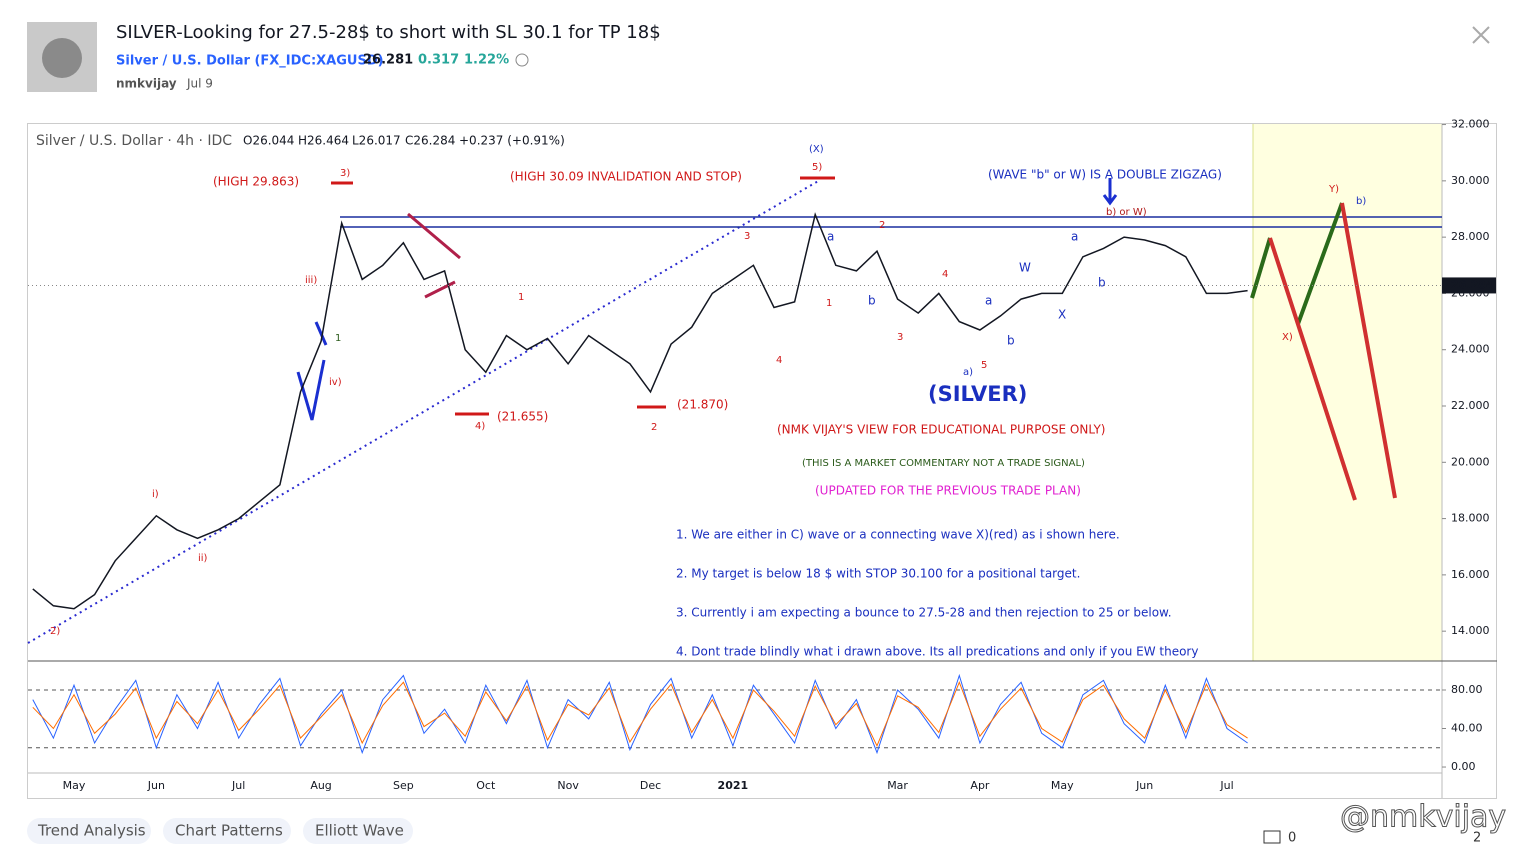  Describe the element at coordinates (1102, 283) in the screenshot. I see `wave-label: b` at that location.